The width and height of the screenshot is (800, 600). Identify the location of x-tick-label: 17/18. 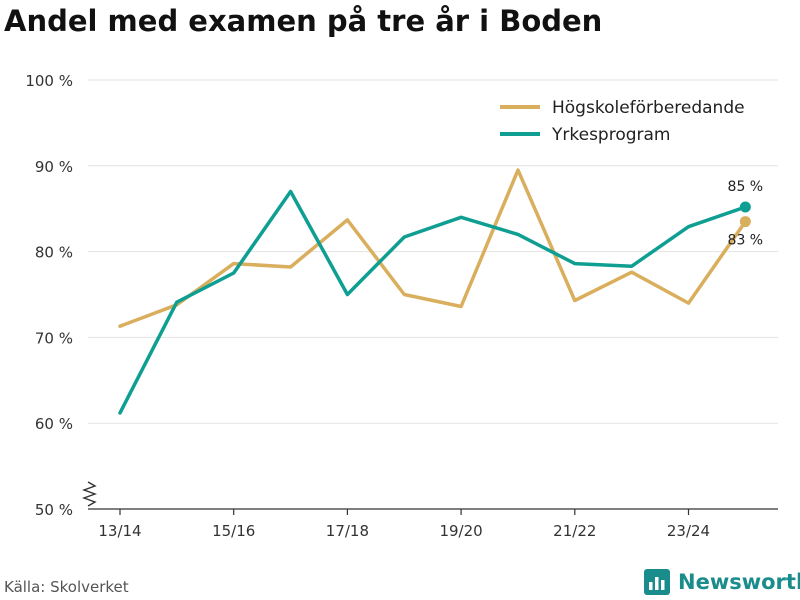
(347, 531).